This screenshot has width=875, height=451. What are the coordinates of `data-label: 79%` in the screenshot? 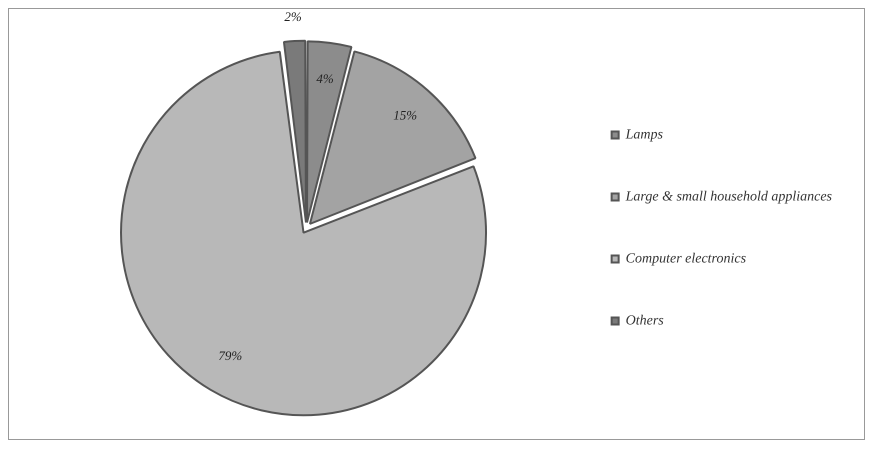 It's located at (230, 356).